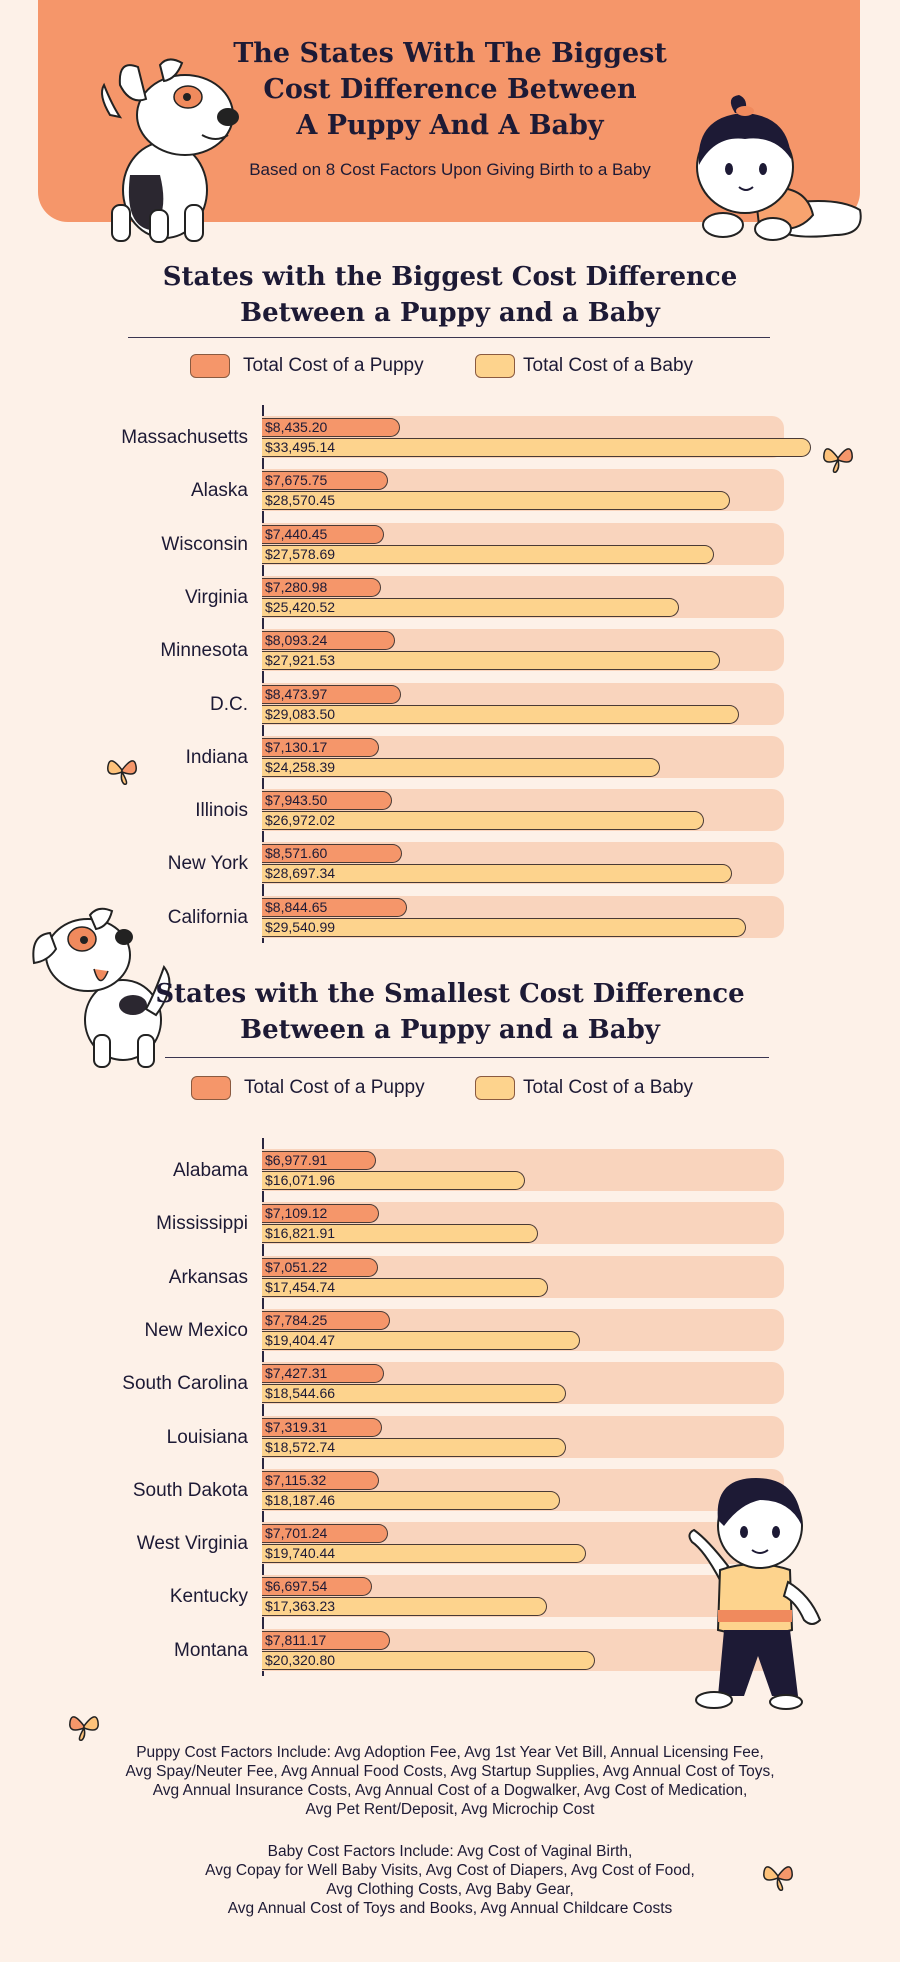  I want to click on data-label-baby: $18,572.74, so click(300, 1446).